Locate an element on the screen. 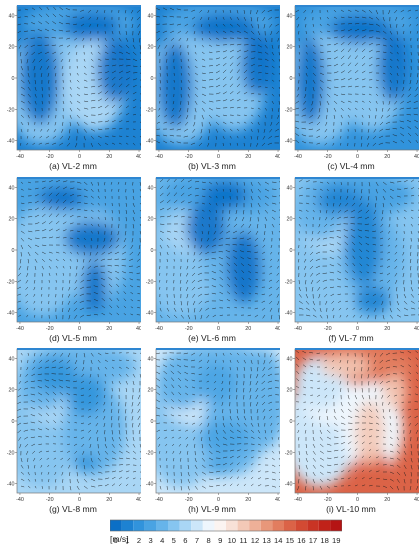 Image resolution: width=419 pixels, height=550 pixels. y-tick-label: -40 is located at coordinates (150, 142).